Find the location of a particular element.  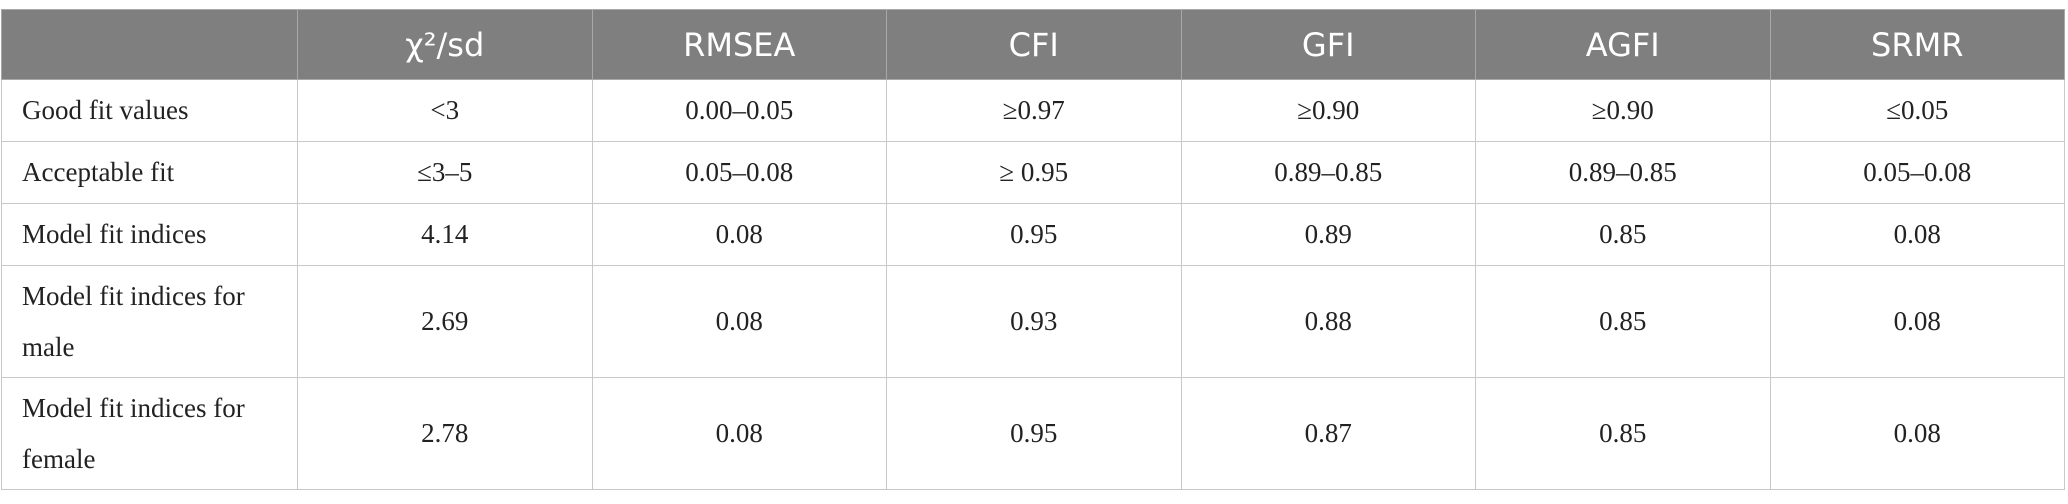

table-cell: <3 is located at coordinates (445, 110).